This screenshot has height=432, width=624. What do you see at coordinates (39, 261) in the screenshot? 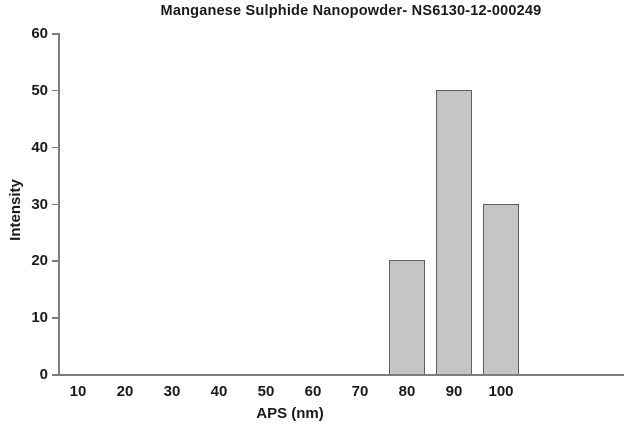
I see `y-tick-label-20: 20` at bounding box center [39, 261].